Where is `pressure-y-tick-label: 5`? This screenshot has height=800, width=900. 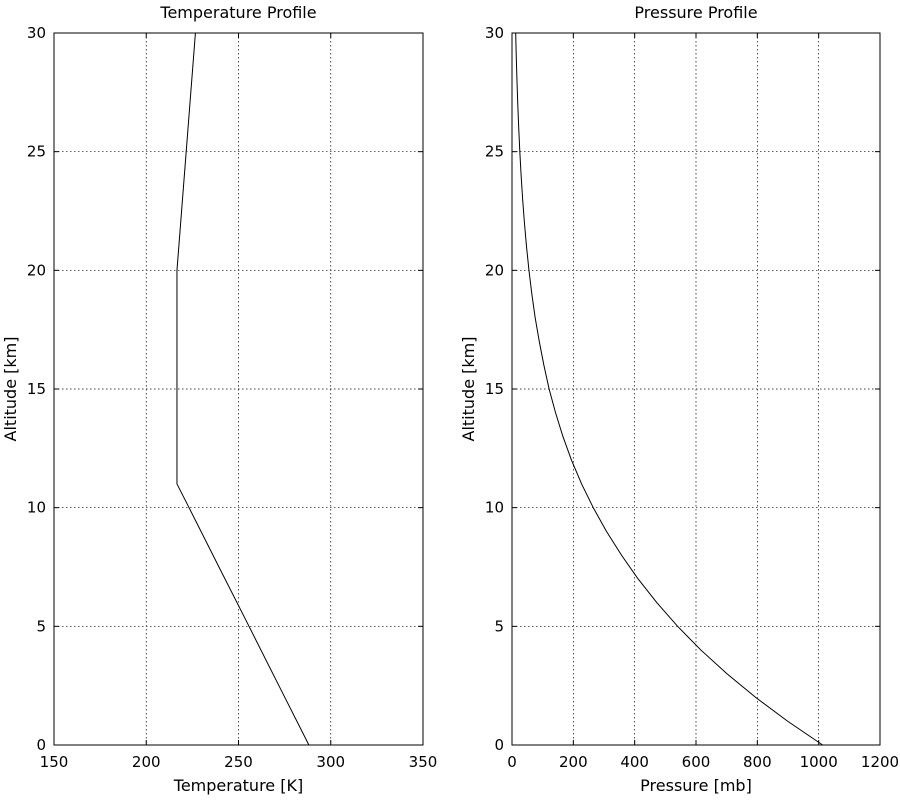 pressure-y-tick-label: 5 is located at coordinates (499, 626).